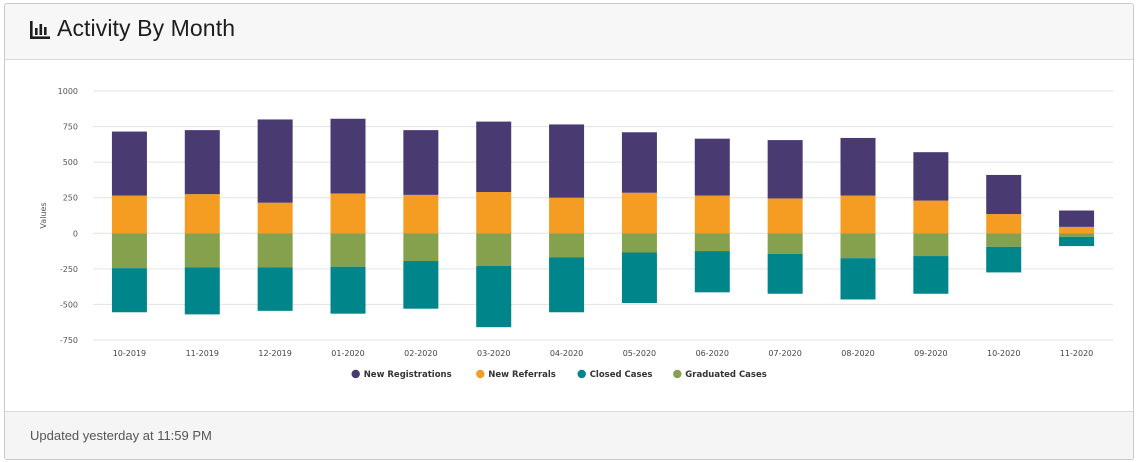 This screenshot has width=1138, height=462. What do you see at coordinates (70, 198) in the screenshot?
I see `y-tick-label: 250` at bounding box center [70, 198].